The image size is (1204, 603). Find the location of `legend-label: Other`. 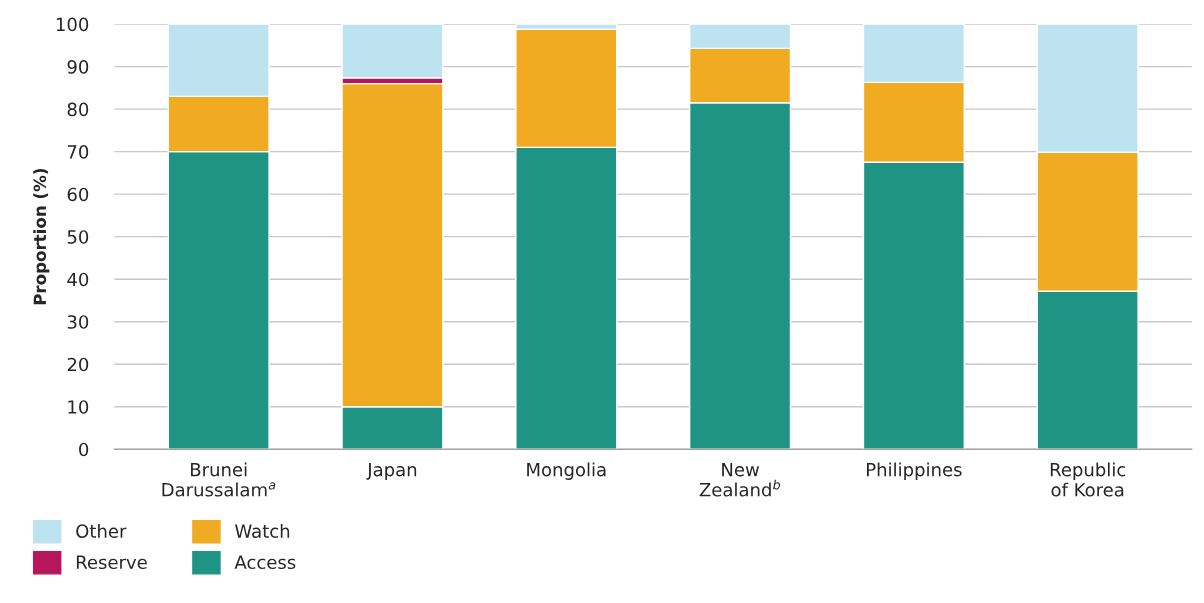

legend-label: Other is located at coordinates (101, 531).